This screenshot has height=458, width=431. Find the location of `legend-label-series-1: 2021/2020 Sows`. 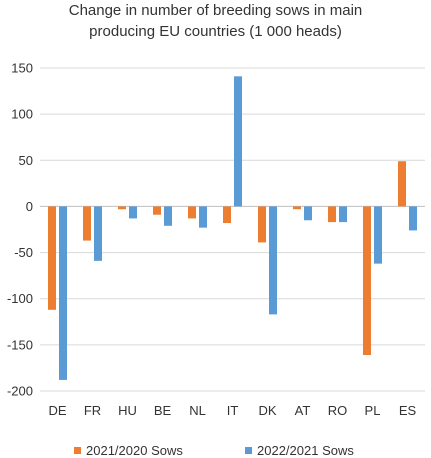

legend-label-series-1: 2021/2020 Sows is located at coordinates (134, 450).